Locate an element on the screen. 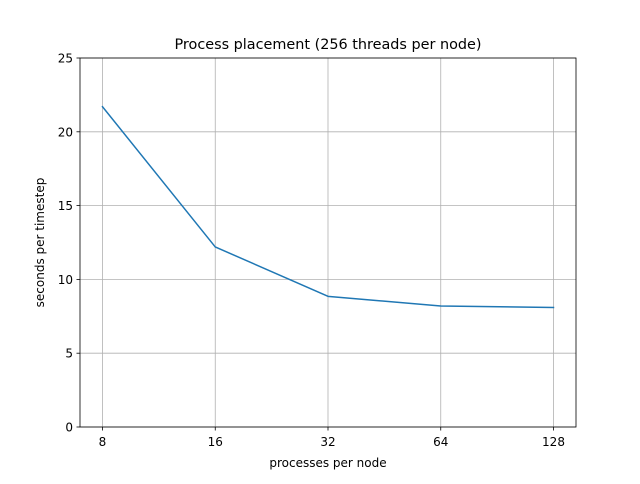 This screenshot has width=640, height=484. x-tick-label: 32 is located at coordinates (327, 442).